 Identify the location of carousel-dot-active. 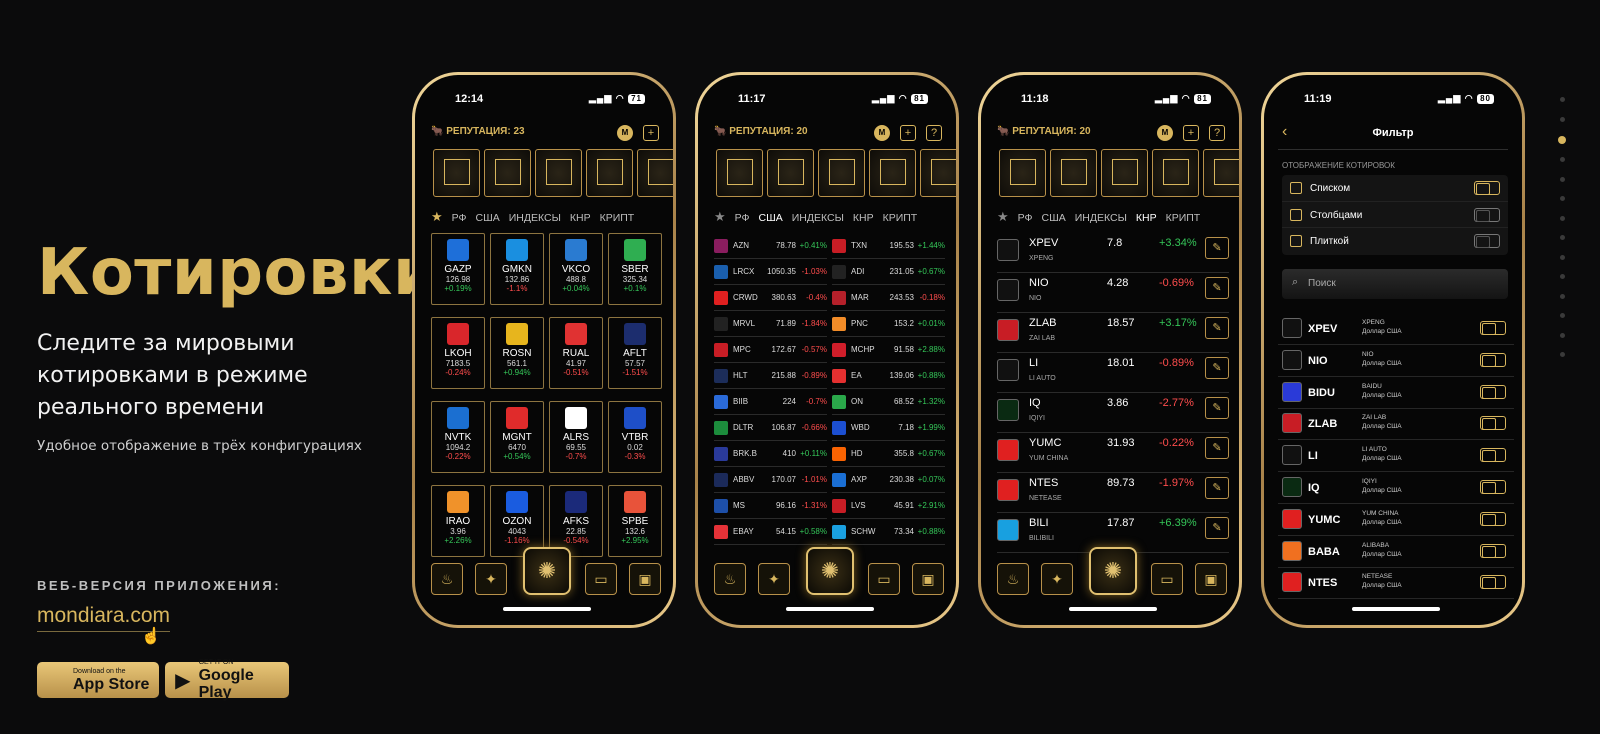
(1562, 140).